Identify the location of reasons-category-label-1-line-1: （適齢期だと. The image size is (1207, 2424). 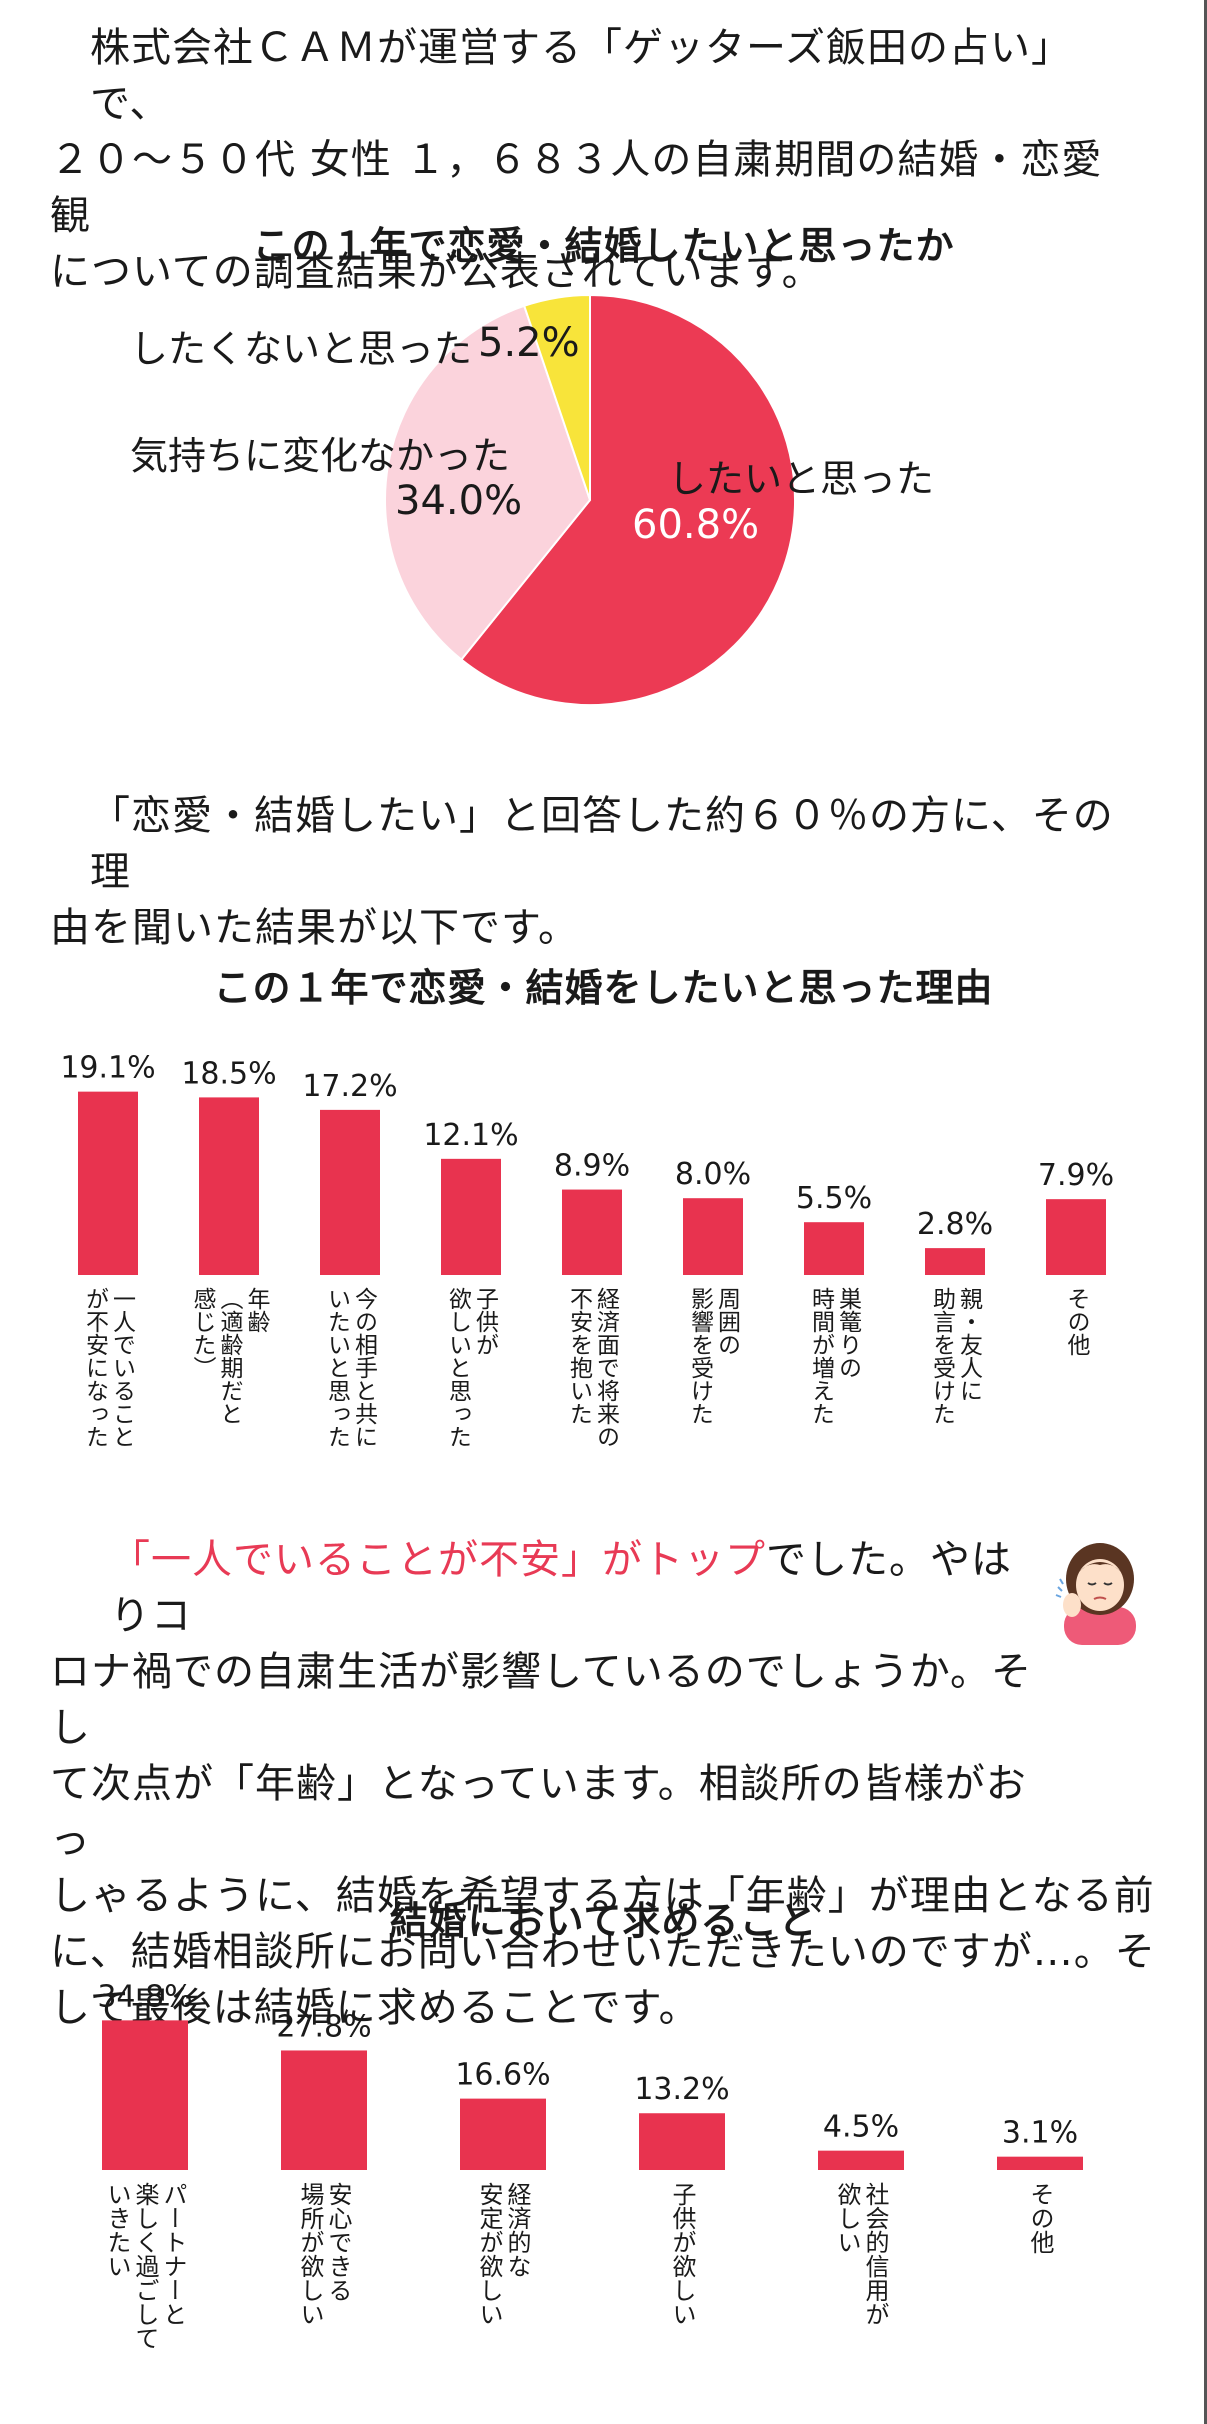
(230, 1356).